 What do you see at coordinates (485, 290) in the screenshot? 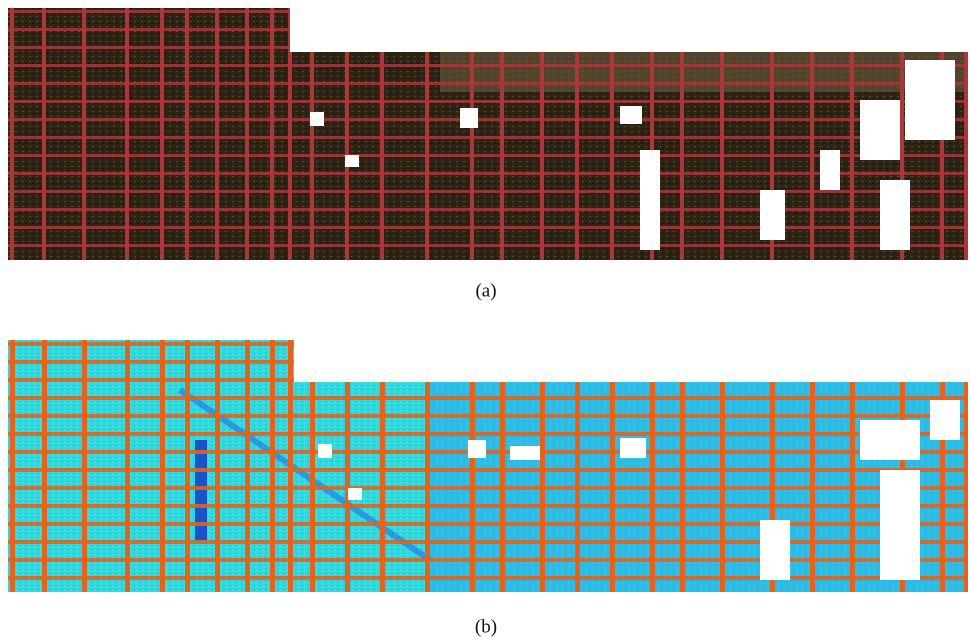
I see `caption: (a)` at bounding box center [485, 290].